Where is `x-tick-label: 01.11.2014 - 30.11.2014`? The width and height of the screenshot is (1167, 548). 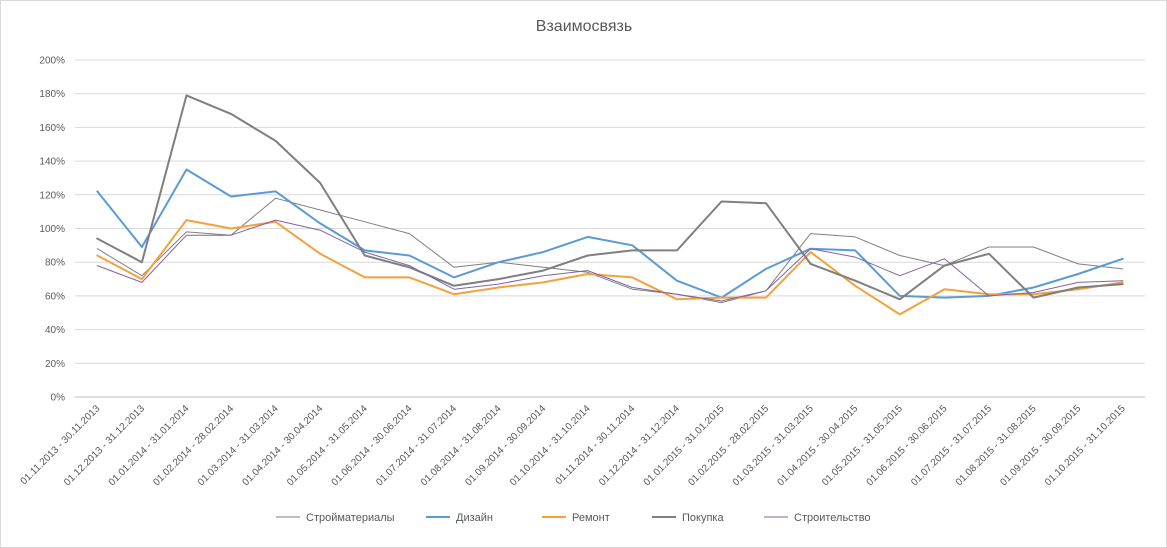 x-tick-label: 01.11.2014 - 30.11.2014 is located at coordinates (596, 445).